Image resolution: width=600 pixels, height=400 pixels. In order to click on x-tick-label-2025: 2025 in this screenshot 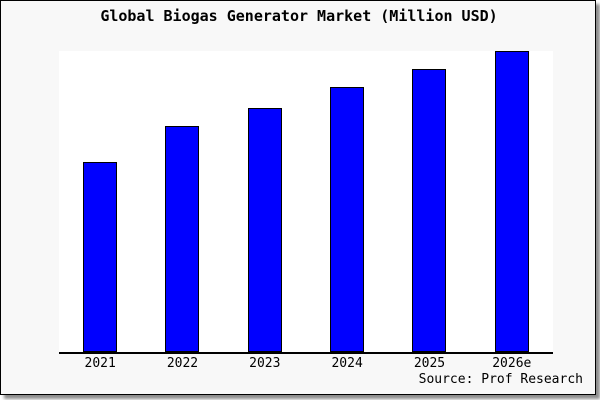, I will do `click(429, 363)`.